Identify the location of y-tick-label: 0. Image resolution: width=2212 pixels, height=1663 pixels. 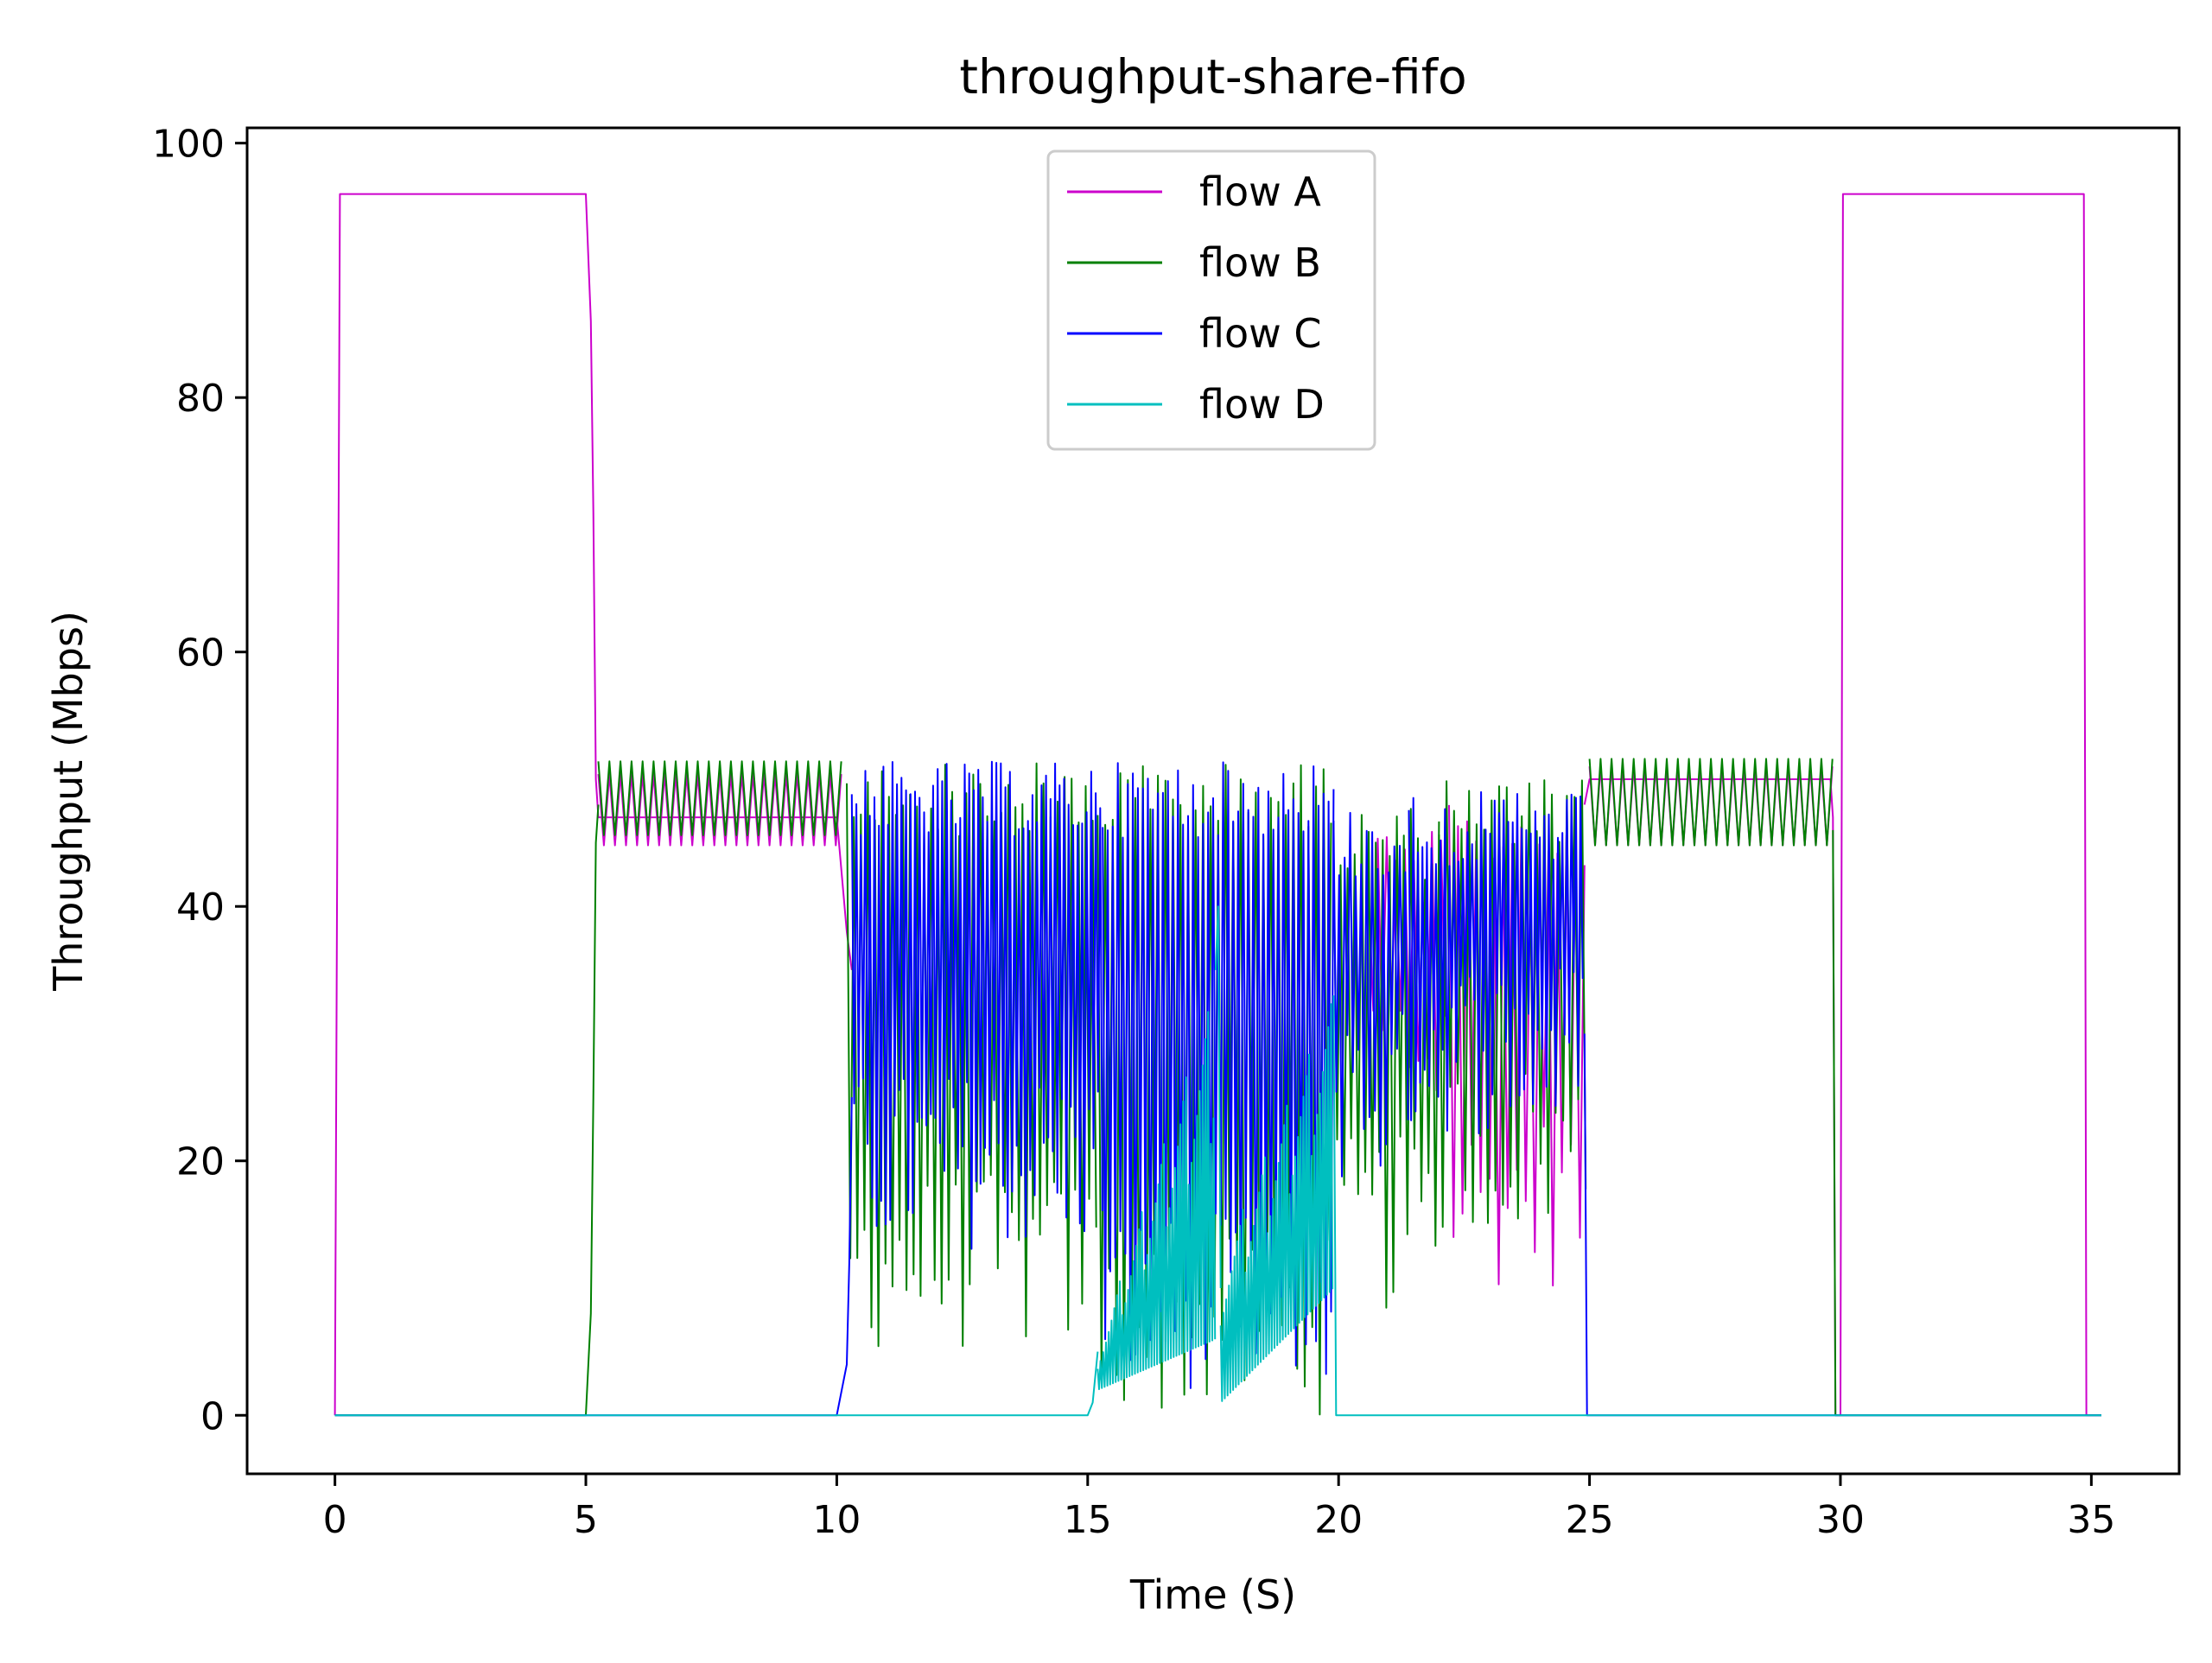
(212, 1416).